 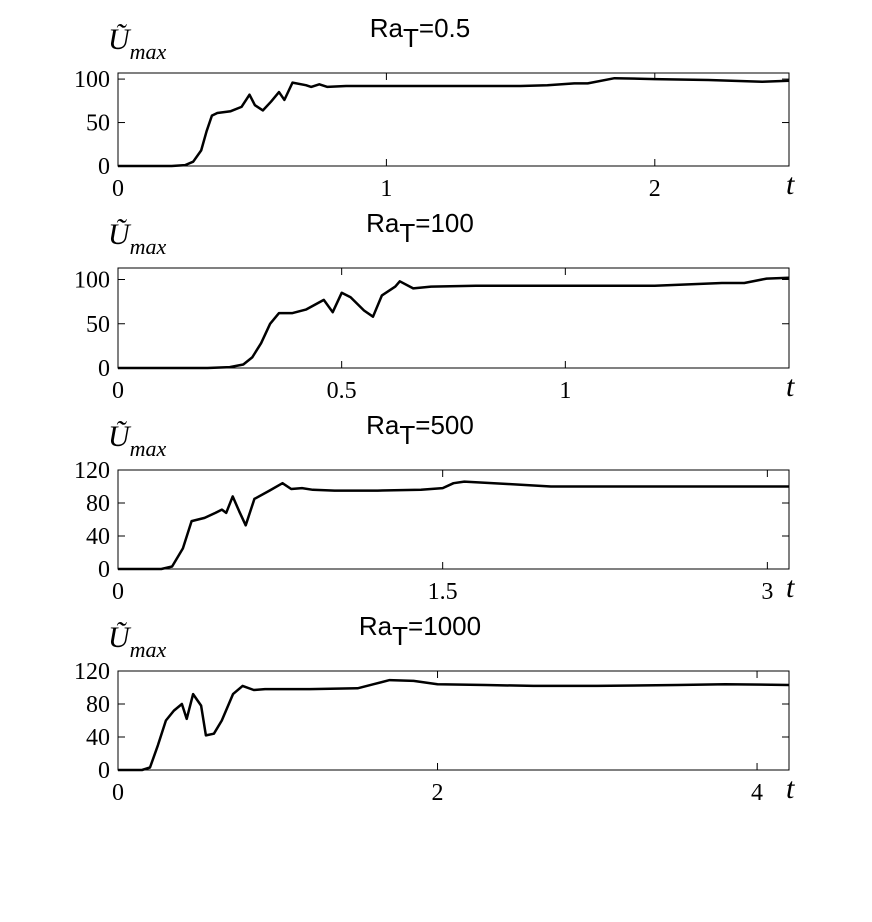 I want to click on x-tick-label: 1.5, so click(x=443, y=592).